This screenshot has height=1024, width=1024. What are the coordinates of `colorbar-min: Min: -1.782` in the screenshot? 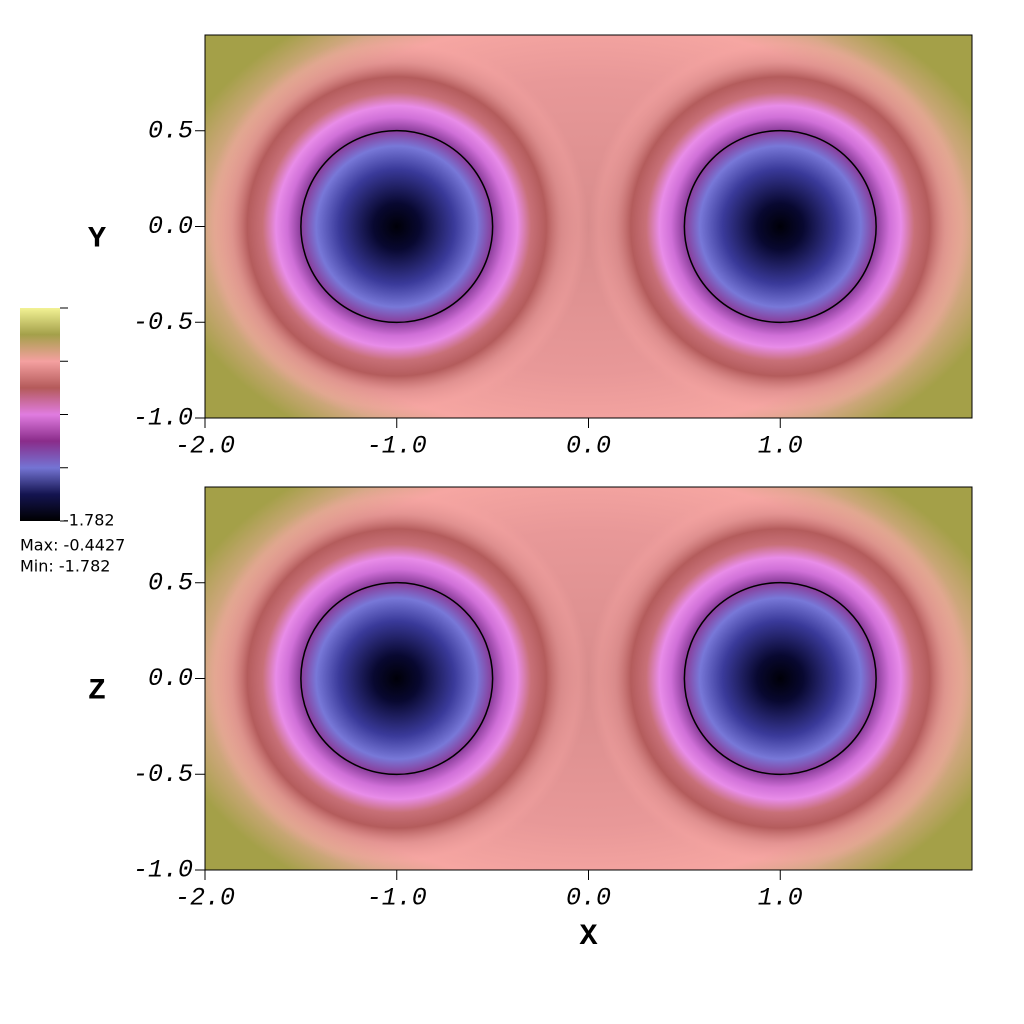 It's located at (65, 566).